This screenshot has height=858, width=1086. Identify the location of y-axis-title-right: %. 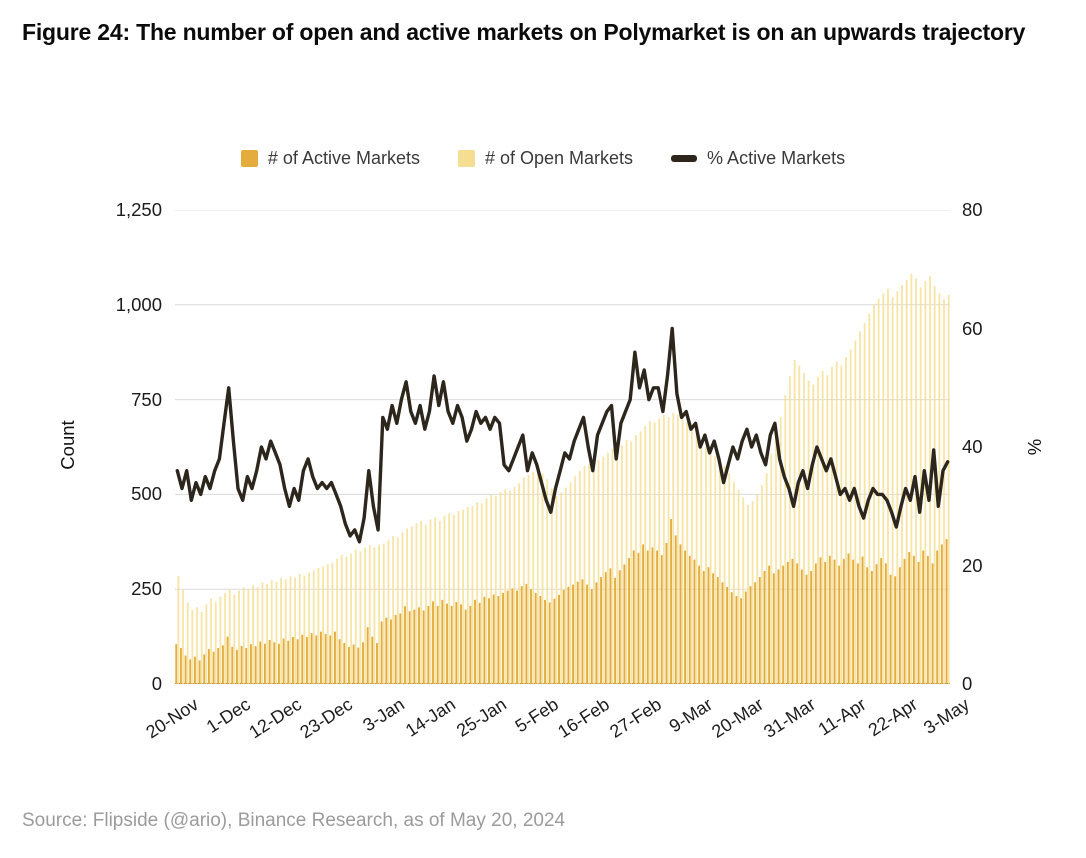
(1034, 447).